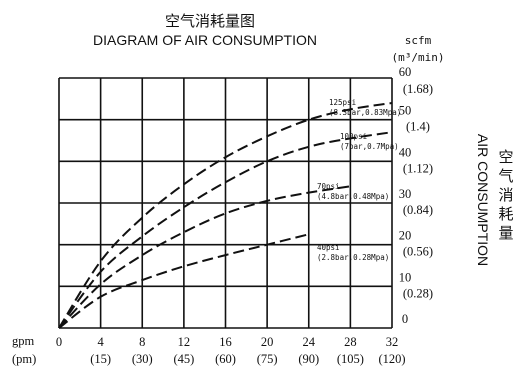  I want to click on y-tick-m3-50: (1.4), so click(418, 127).